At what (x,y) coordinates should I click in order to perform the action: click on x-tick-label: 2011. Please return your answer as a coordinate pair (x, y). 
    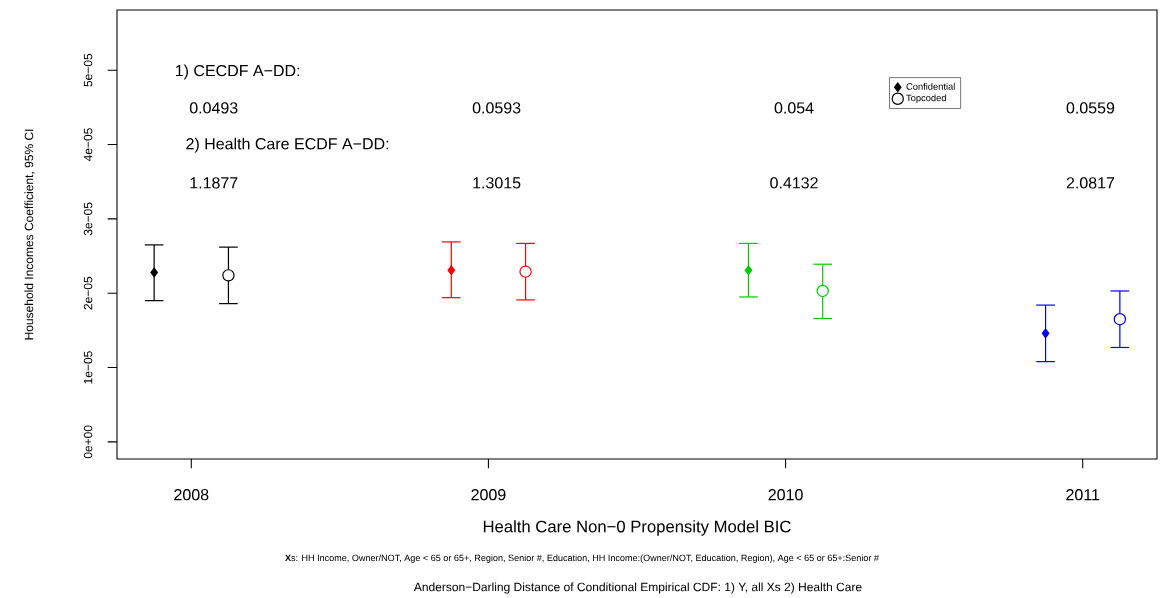
    Looking at the image, I should click on (1083, 495).